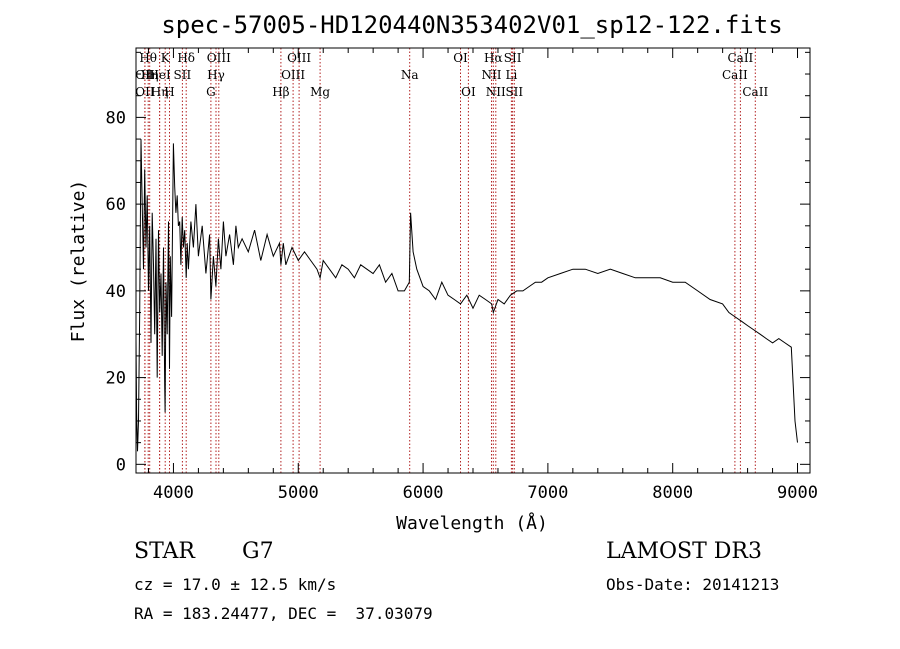 The height and width of the screenshot is (649, 900). I want to click on line-label-21: Hα, so click(493, 58).